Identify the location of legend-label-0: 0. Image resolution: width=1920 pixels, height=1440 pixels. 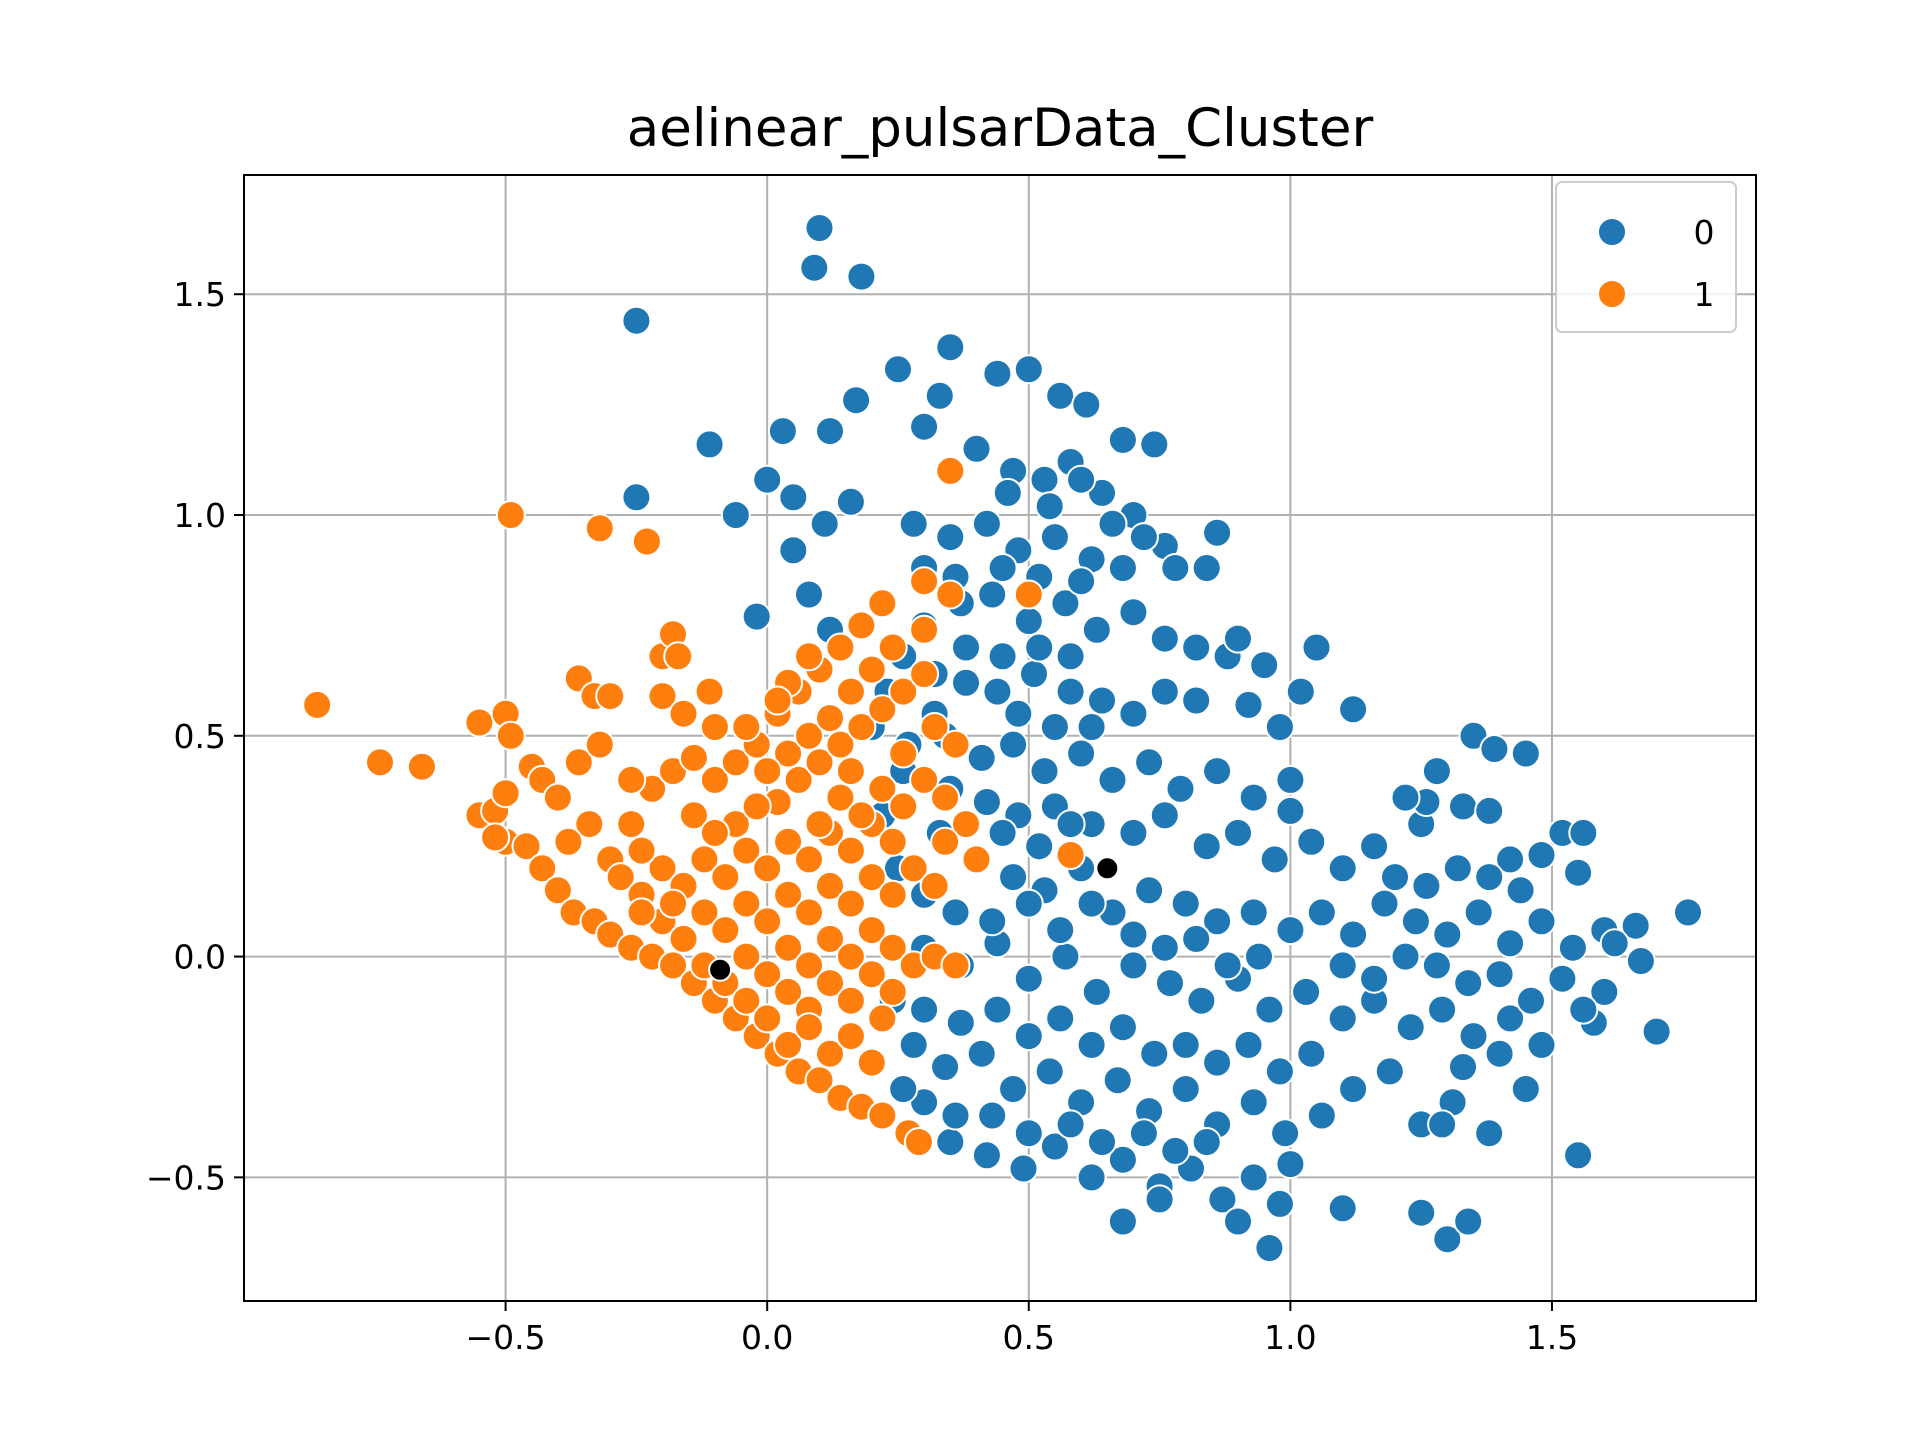
(1704, 232).